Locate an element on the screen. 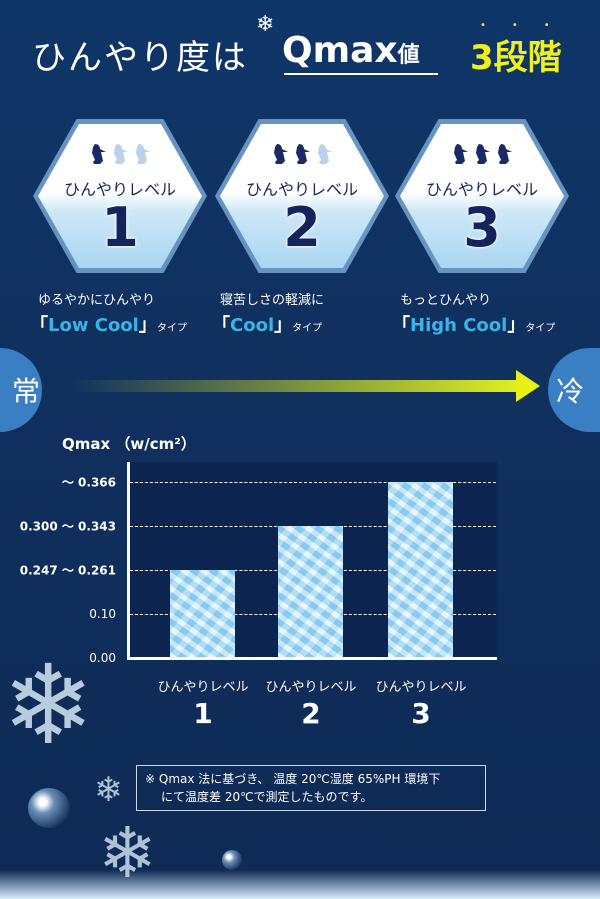  y-tick-label: 0.300 〜 0.343 is located at coordinates (67, 526).